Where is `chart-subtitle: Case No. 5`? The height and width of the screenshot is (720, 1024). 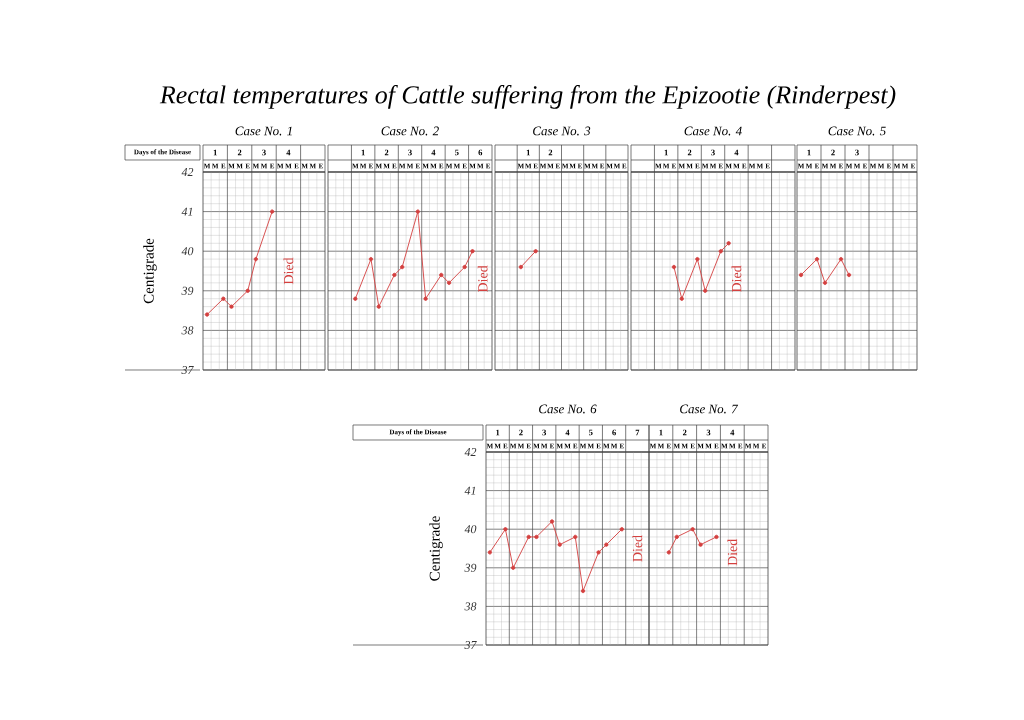 chart-subtitle: Case No. 5 is located at coordinates (857, 131).